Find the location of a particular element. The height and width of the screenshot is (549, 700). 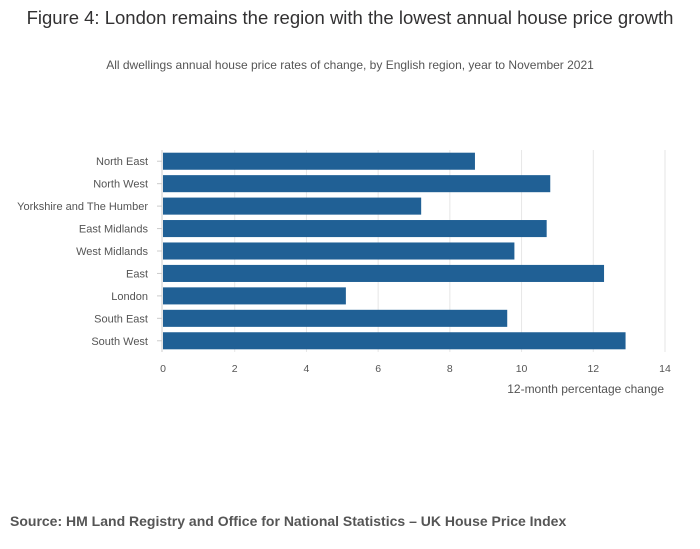

bar-yorkshire-and-the-humber is located at coordinates (292, 206).